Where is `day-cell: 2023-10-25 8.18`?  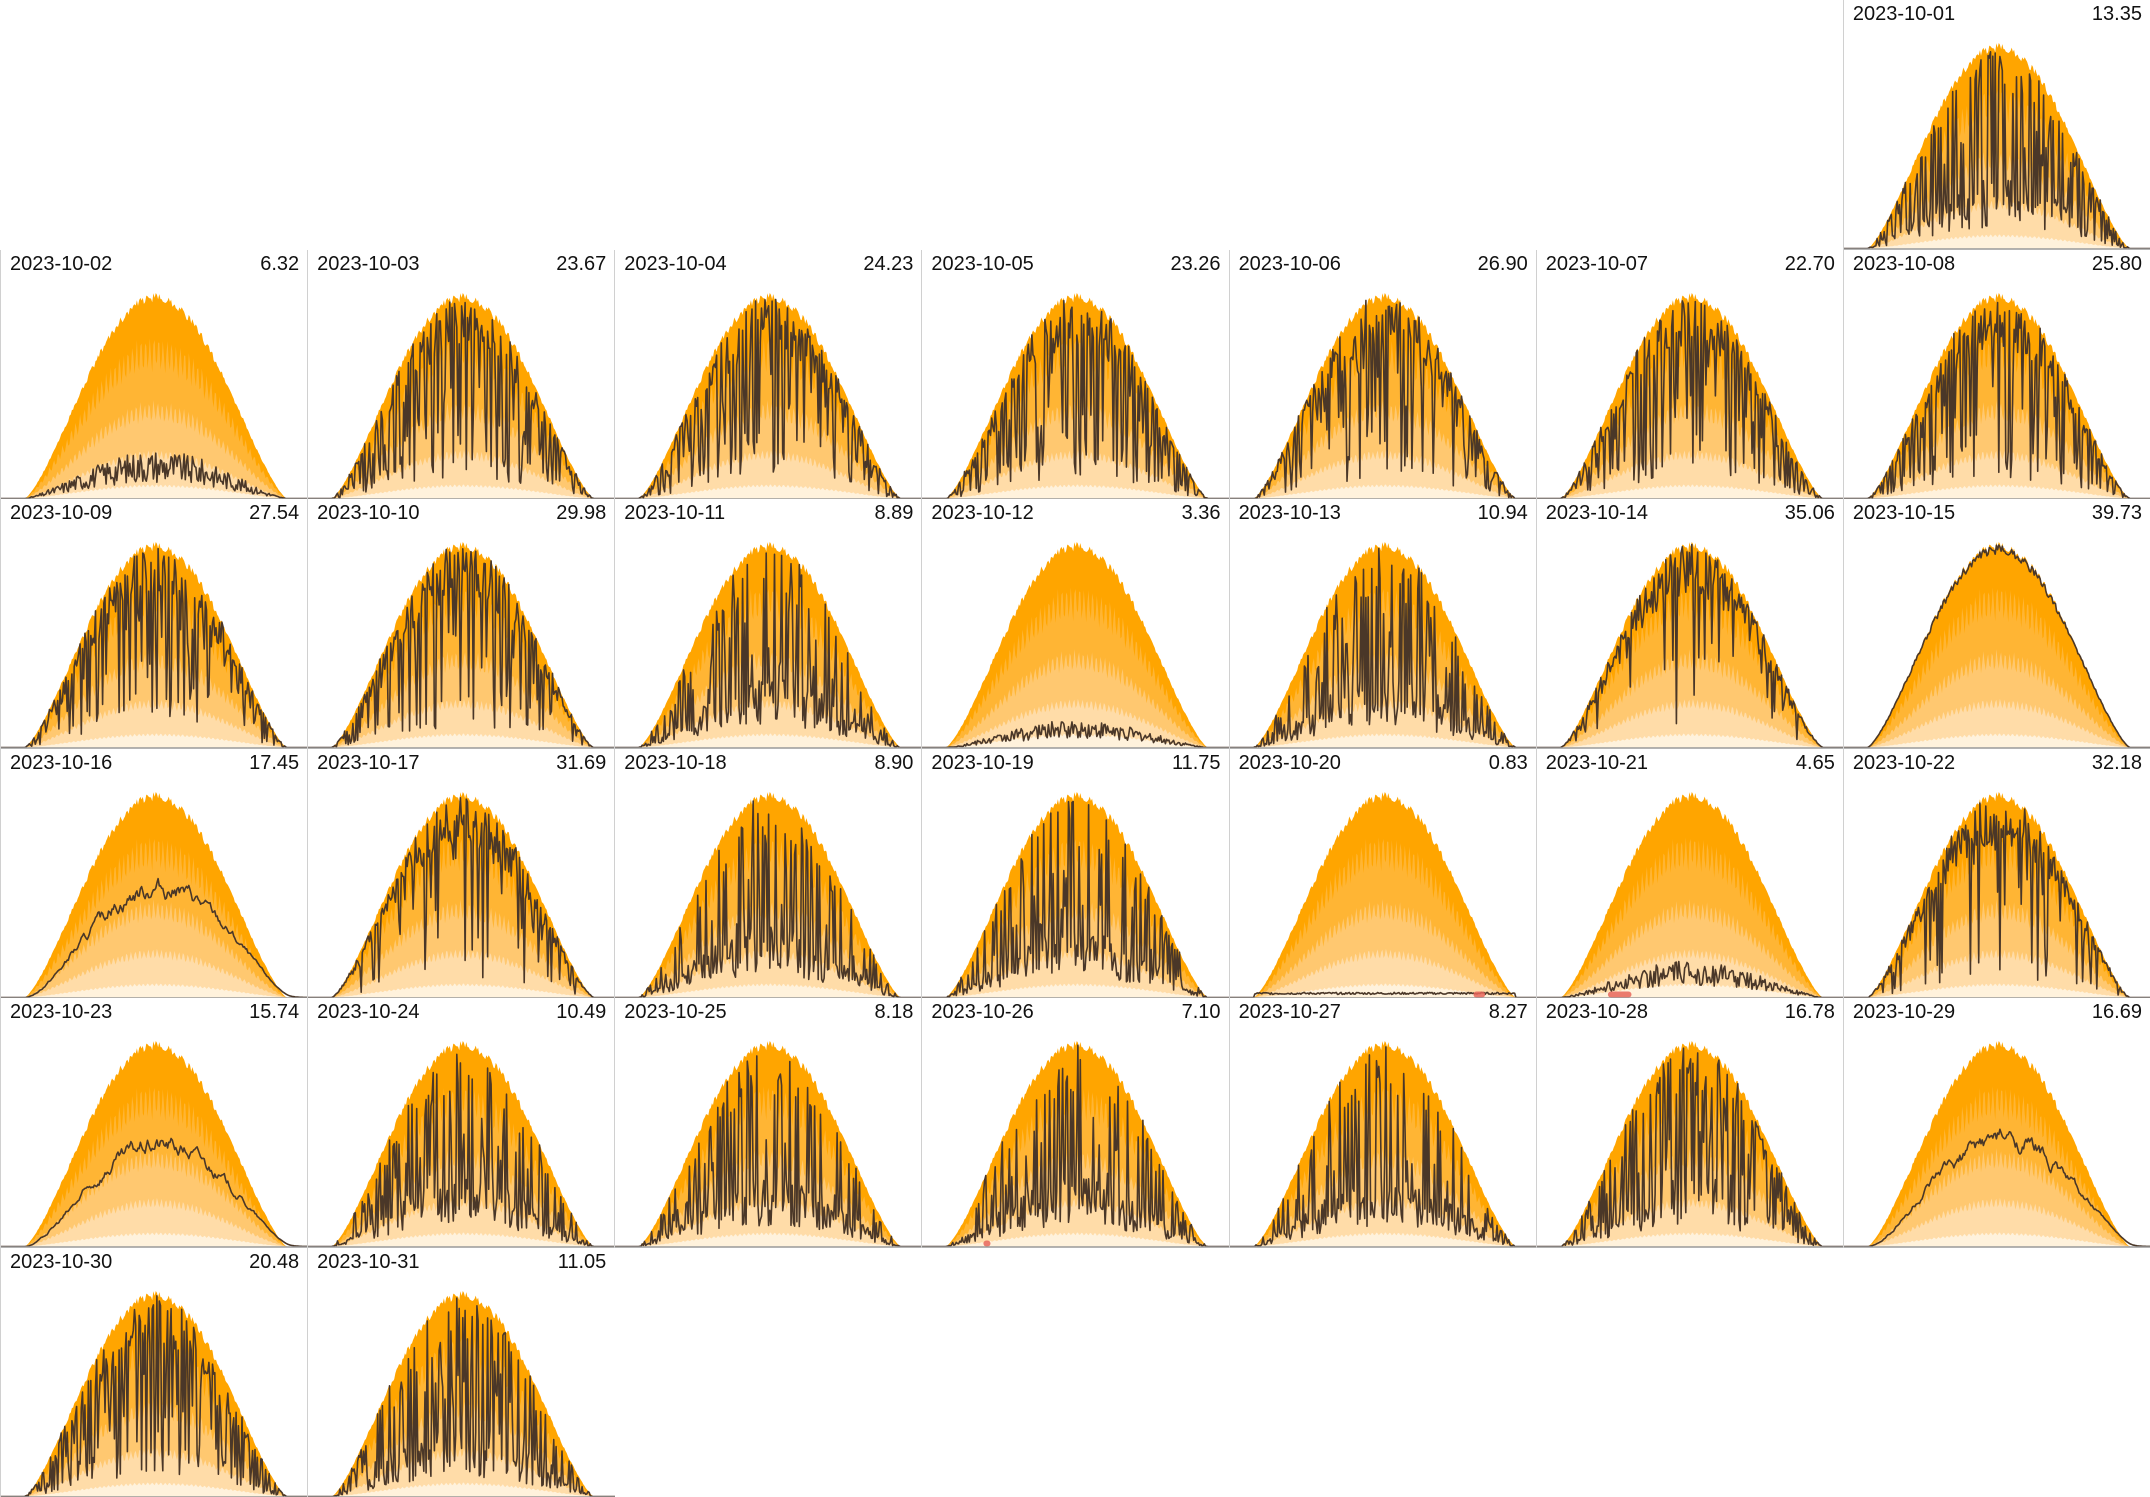 day-cell: 2023-10-25 8.18 is located at coordinates (768, 1123).